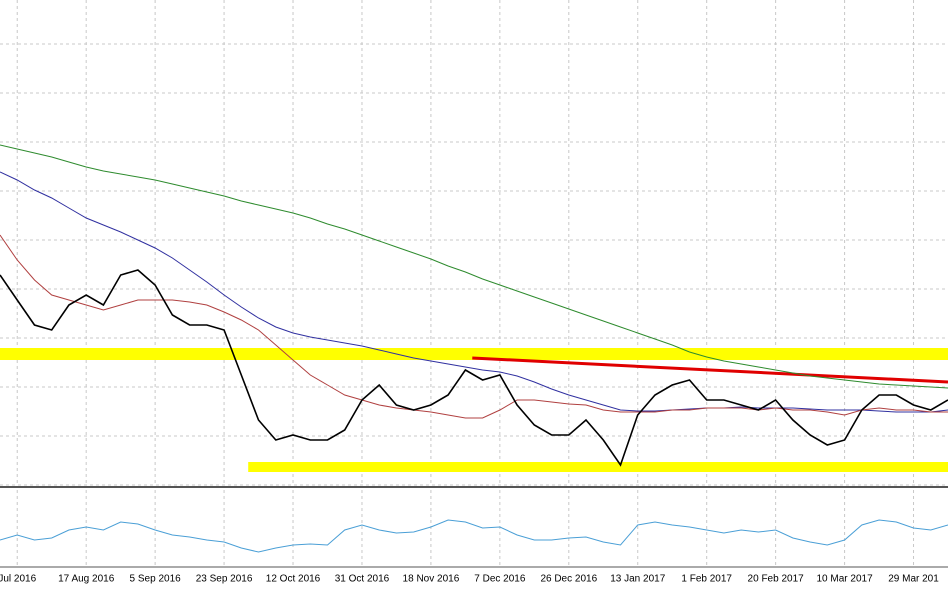 The width and height of the screenshot is (948, 593). What do you see at coordinates (18, 579) in the screenshot?
I see `x-tick-label: Jul 2016` at bounding box center [18, 579].